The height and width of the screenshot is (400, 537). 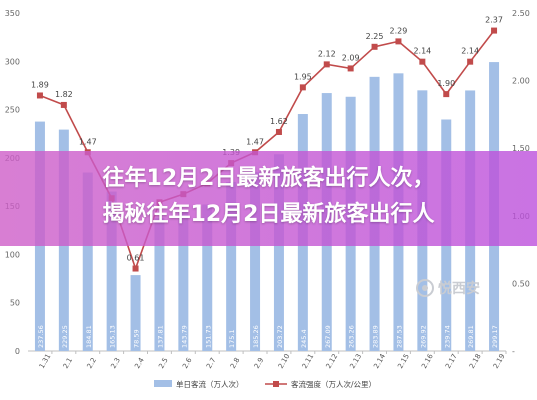 What do you see at coordinates (399, 30) in the screenshot?
I see `line-value-label: 2.29` at bounding box center [399, 30].